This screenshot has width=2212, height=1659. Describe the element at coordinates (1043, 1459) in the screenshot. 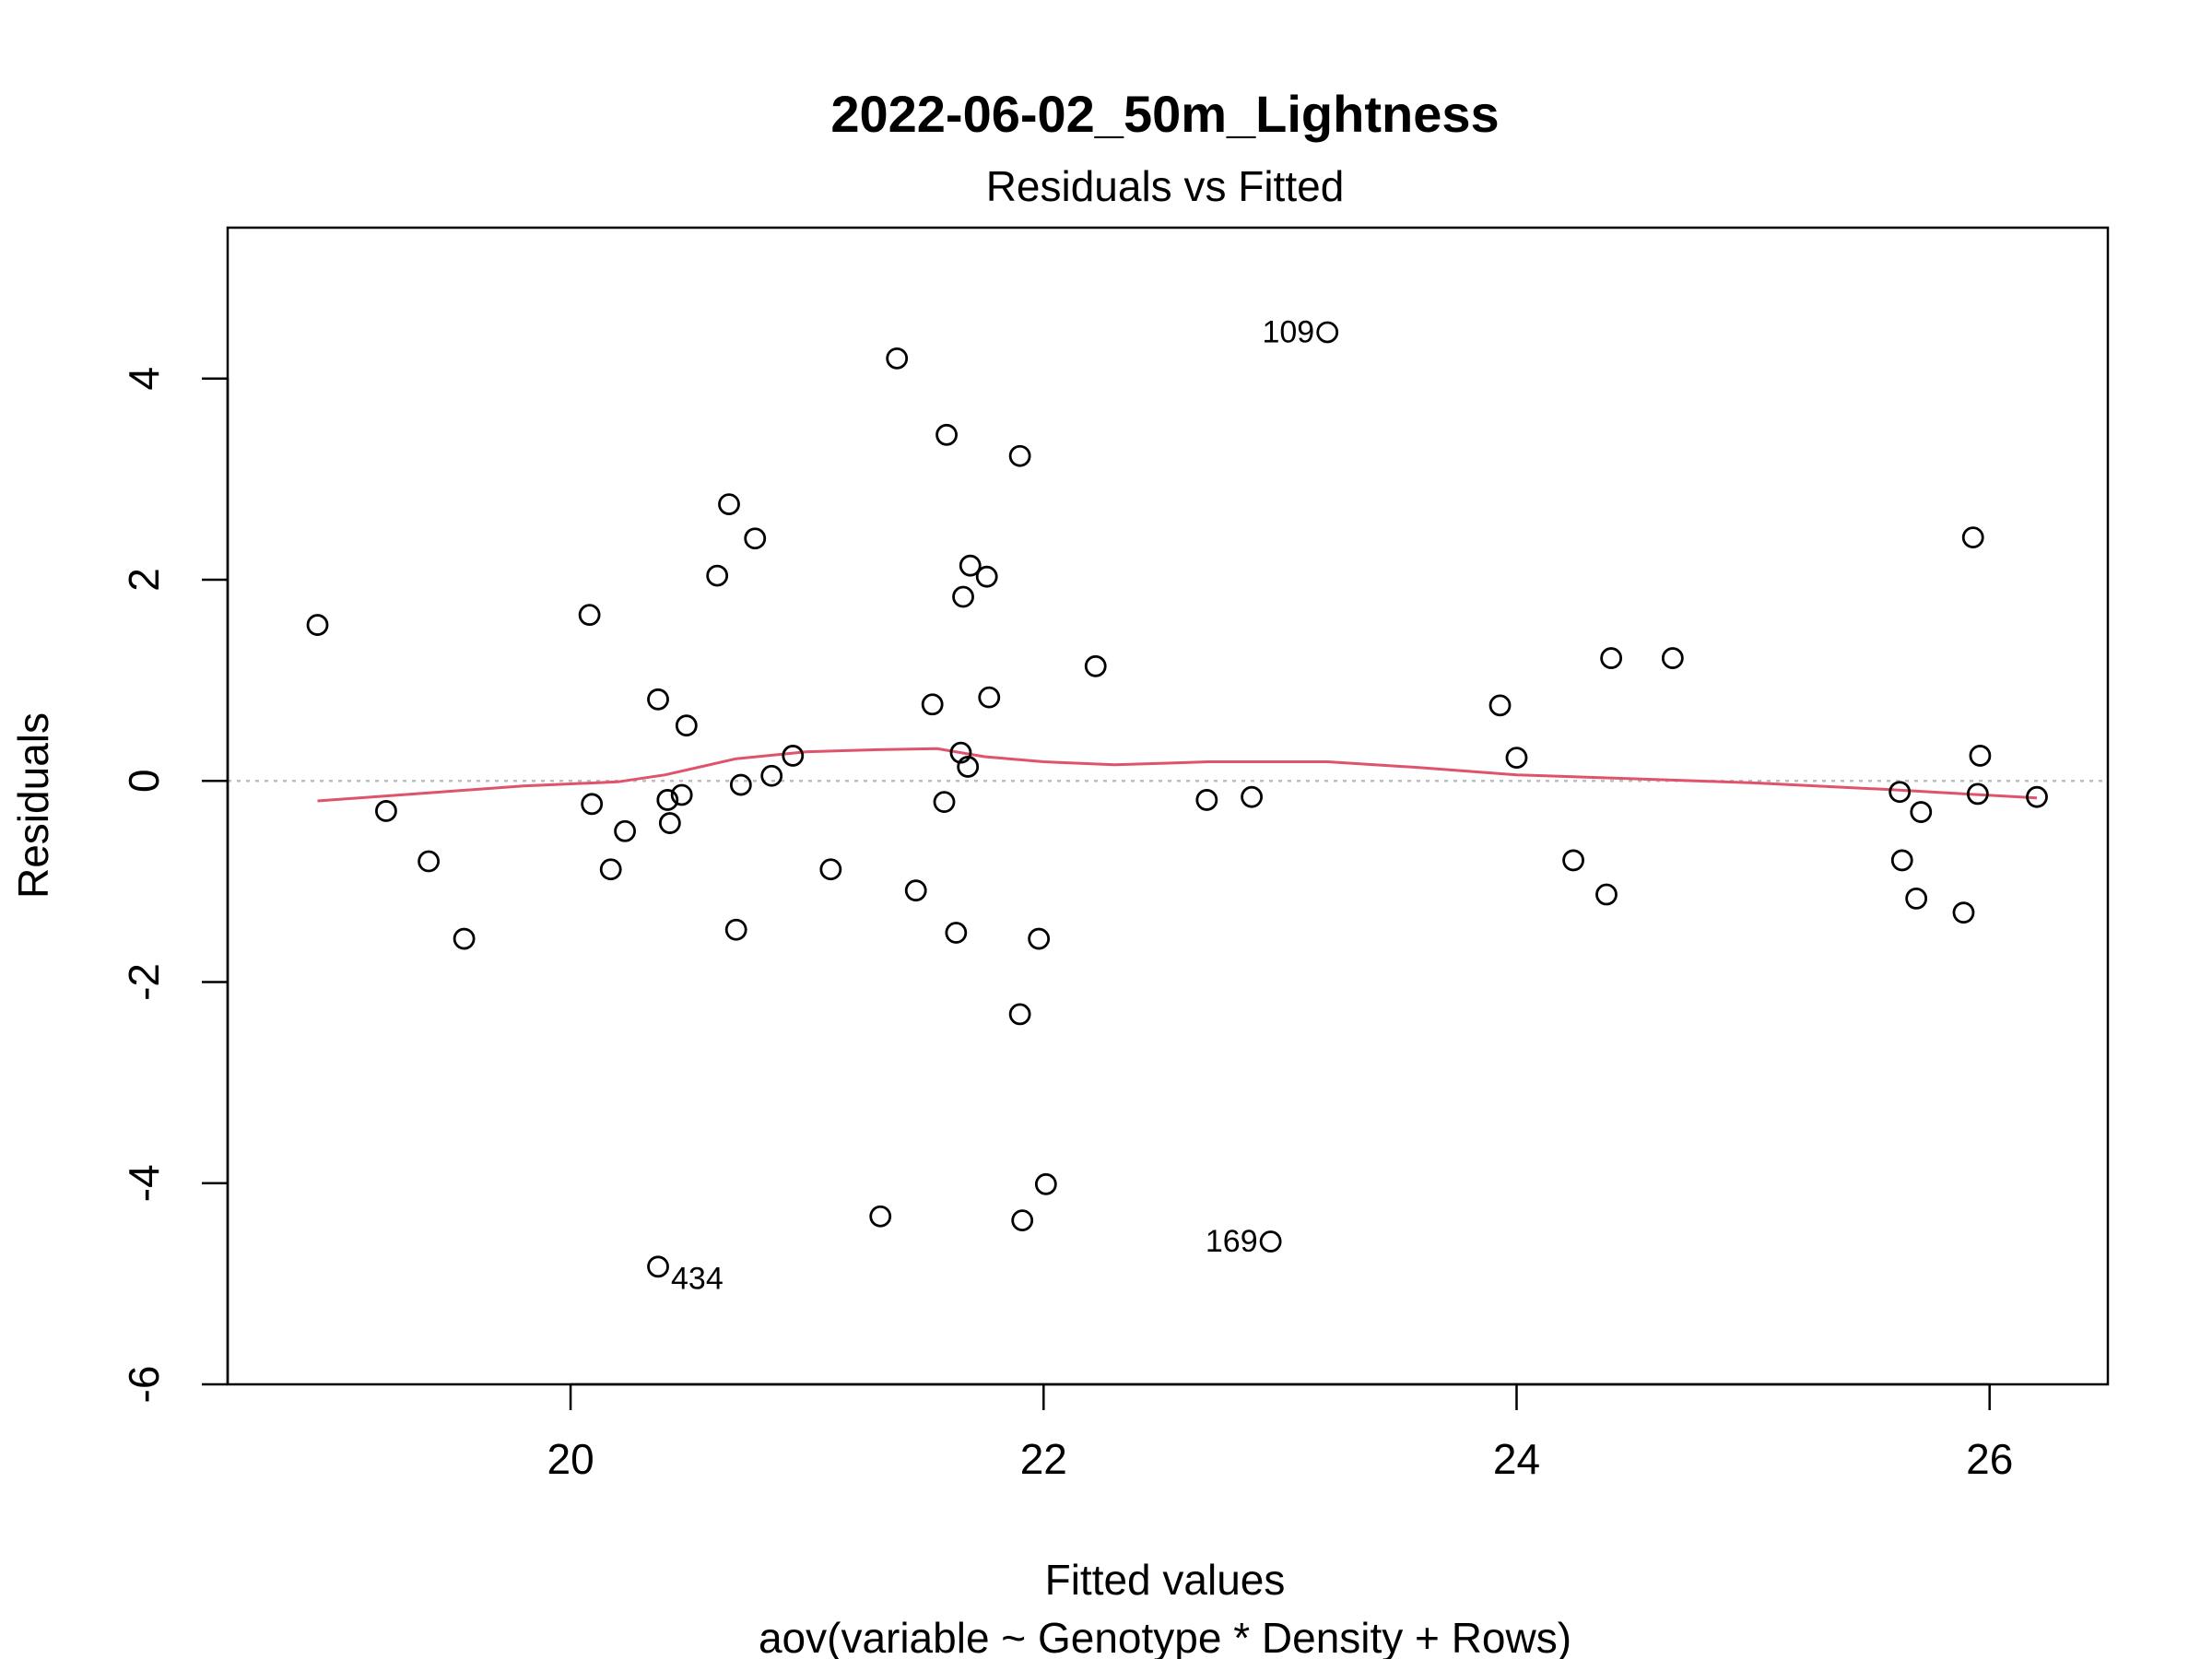

I see `x-tick-label: 22` at that location.